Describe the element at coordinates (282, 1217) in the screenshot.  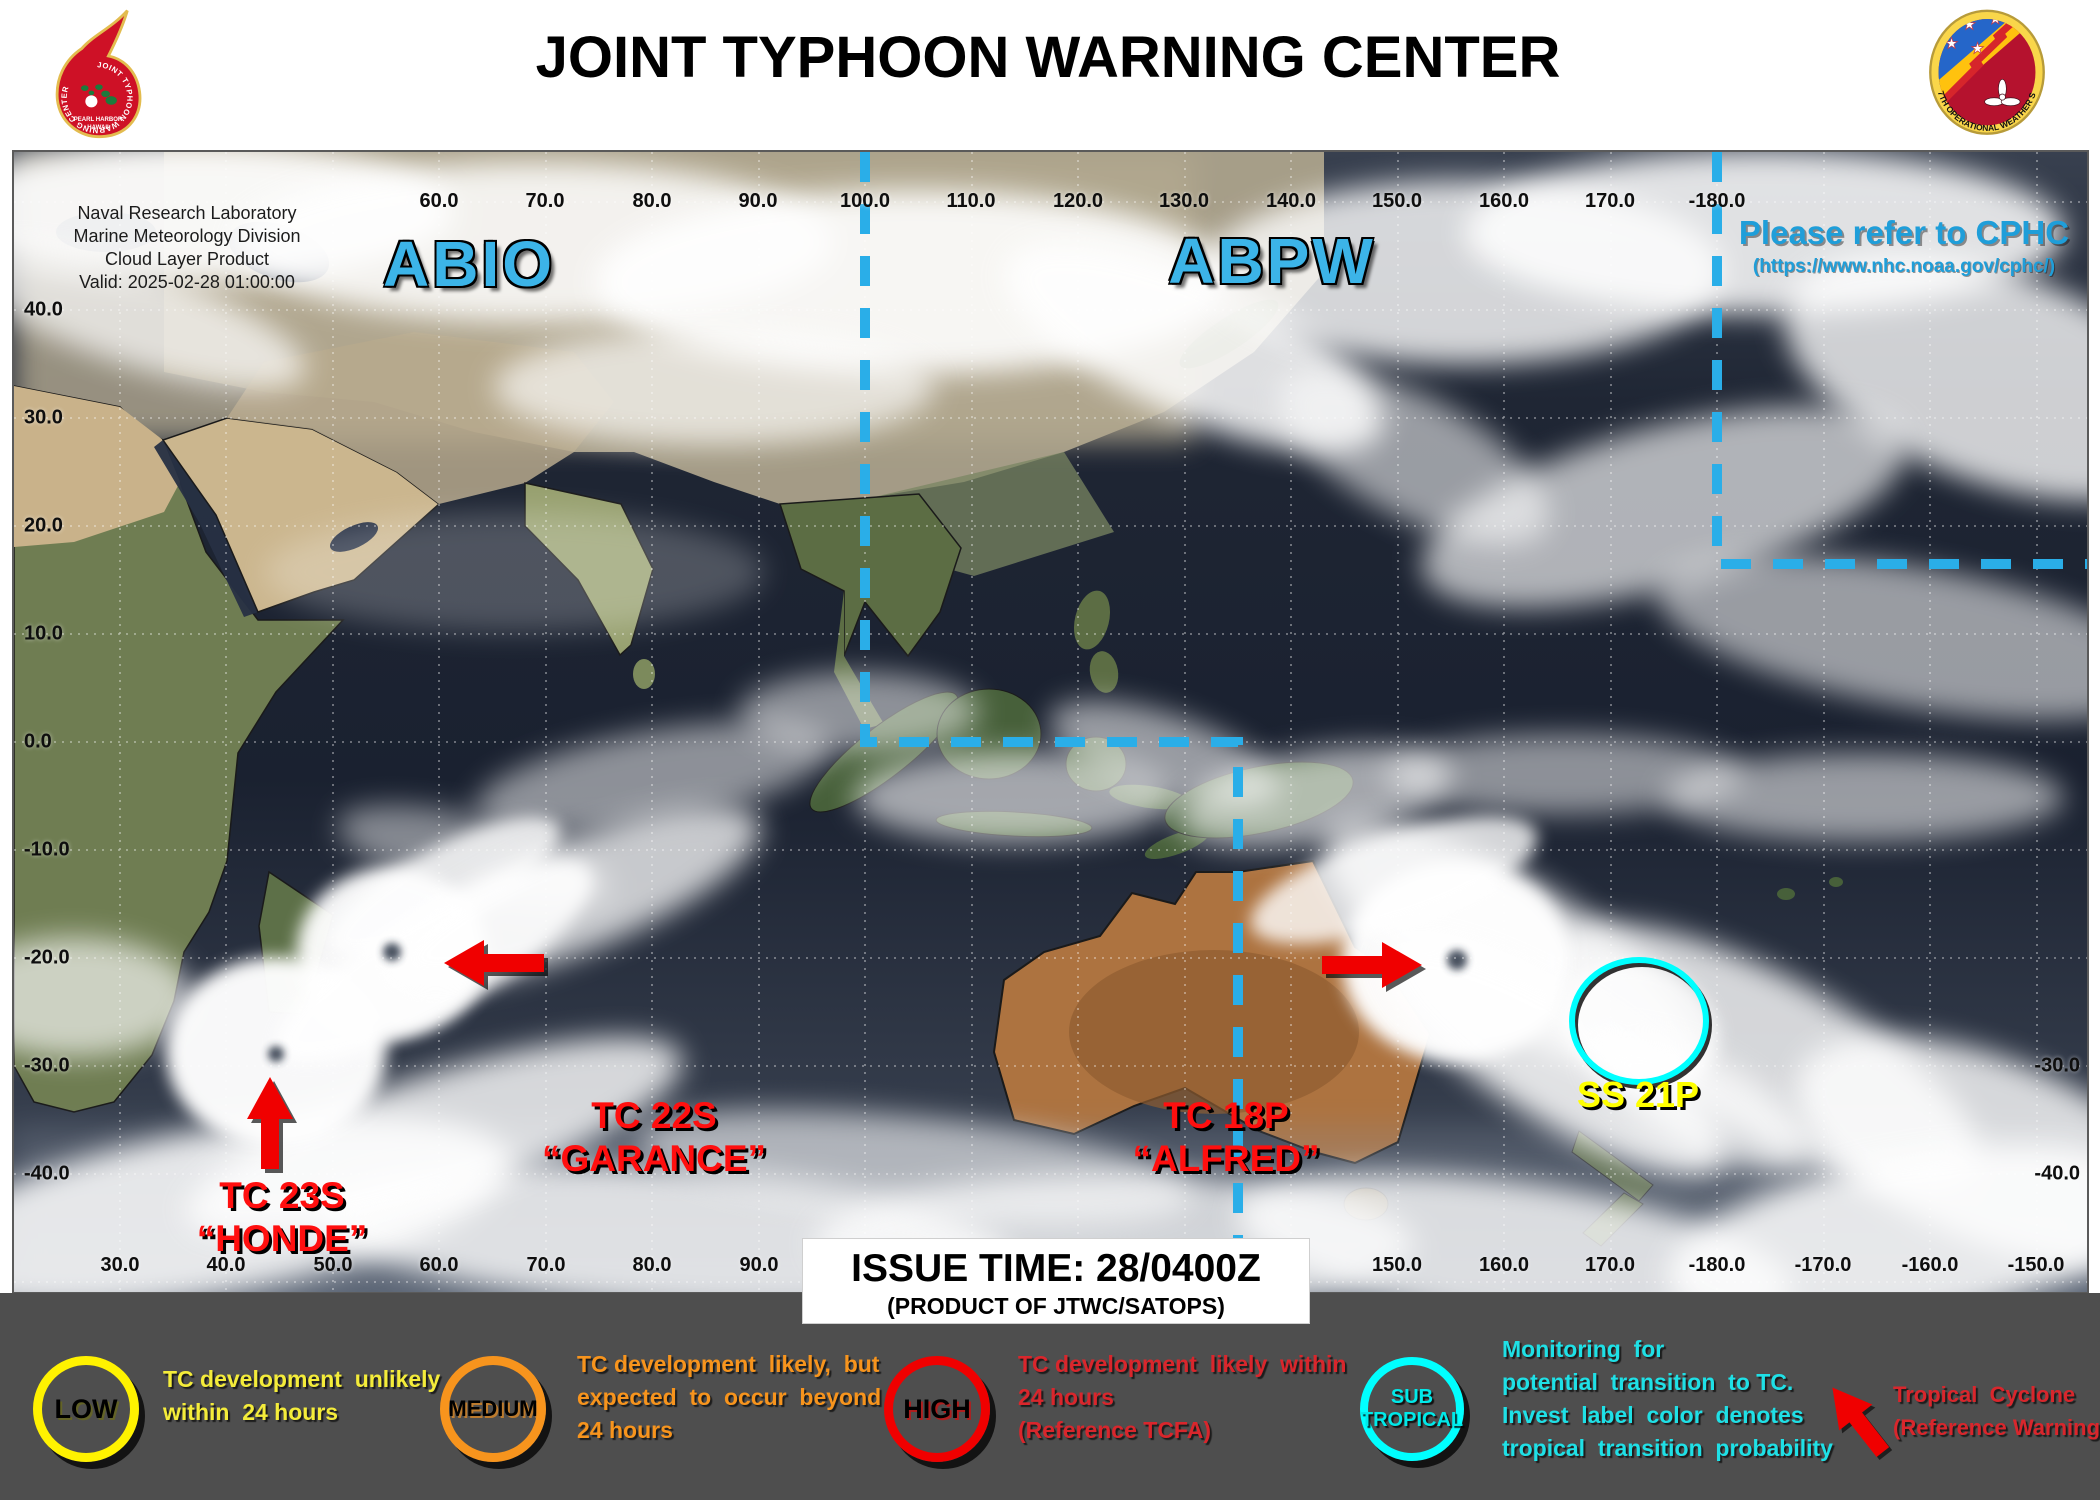
I see `storm-label-tc23s: TC 23S “HONDE”` at that location.